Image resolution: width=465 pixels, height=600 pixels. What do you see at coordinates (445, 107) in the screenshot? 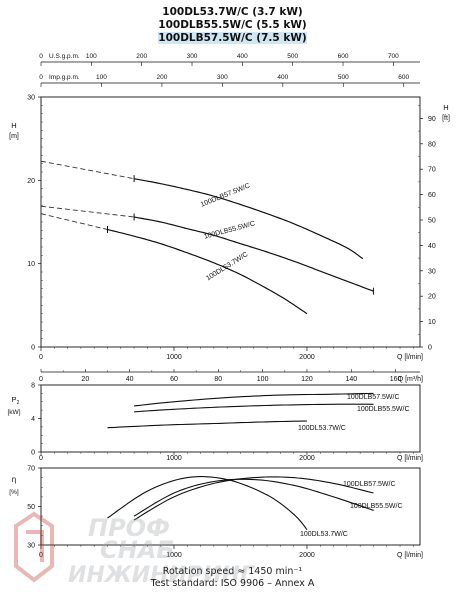
I see `head-ft-label: H` at bounding box center [445, 107].